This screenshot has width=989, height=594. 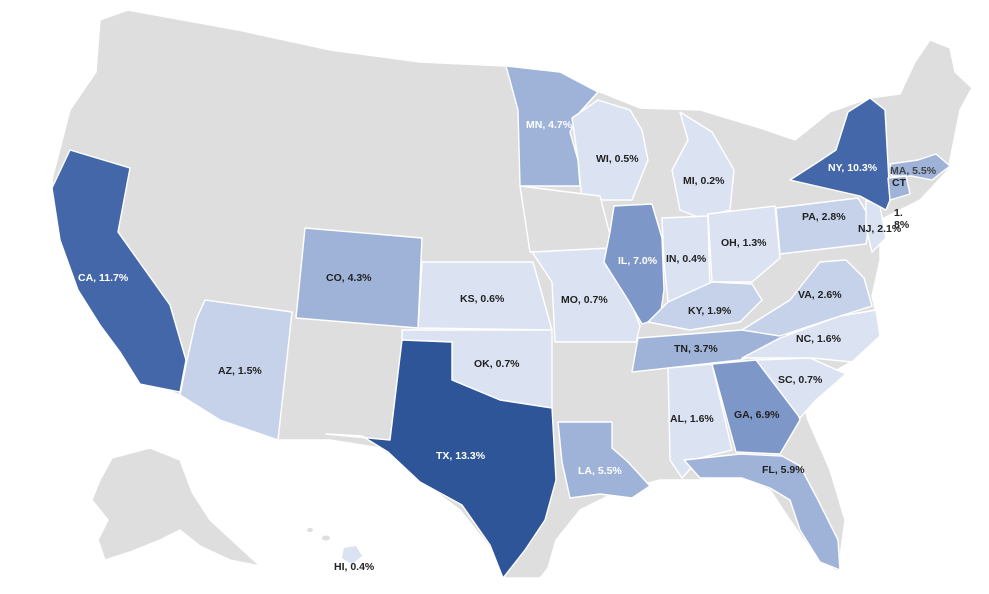 What do you see at coordinates (610, 150) in the screenshot?
I see `state-WI` at bounding box center [610, 150].